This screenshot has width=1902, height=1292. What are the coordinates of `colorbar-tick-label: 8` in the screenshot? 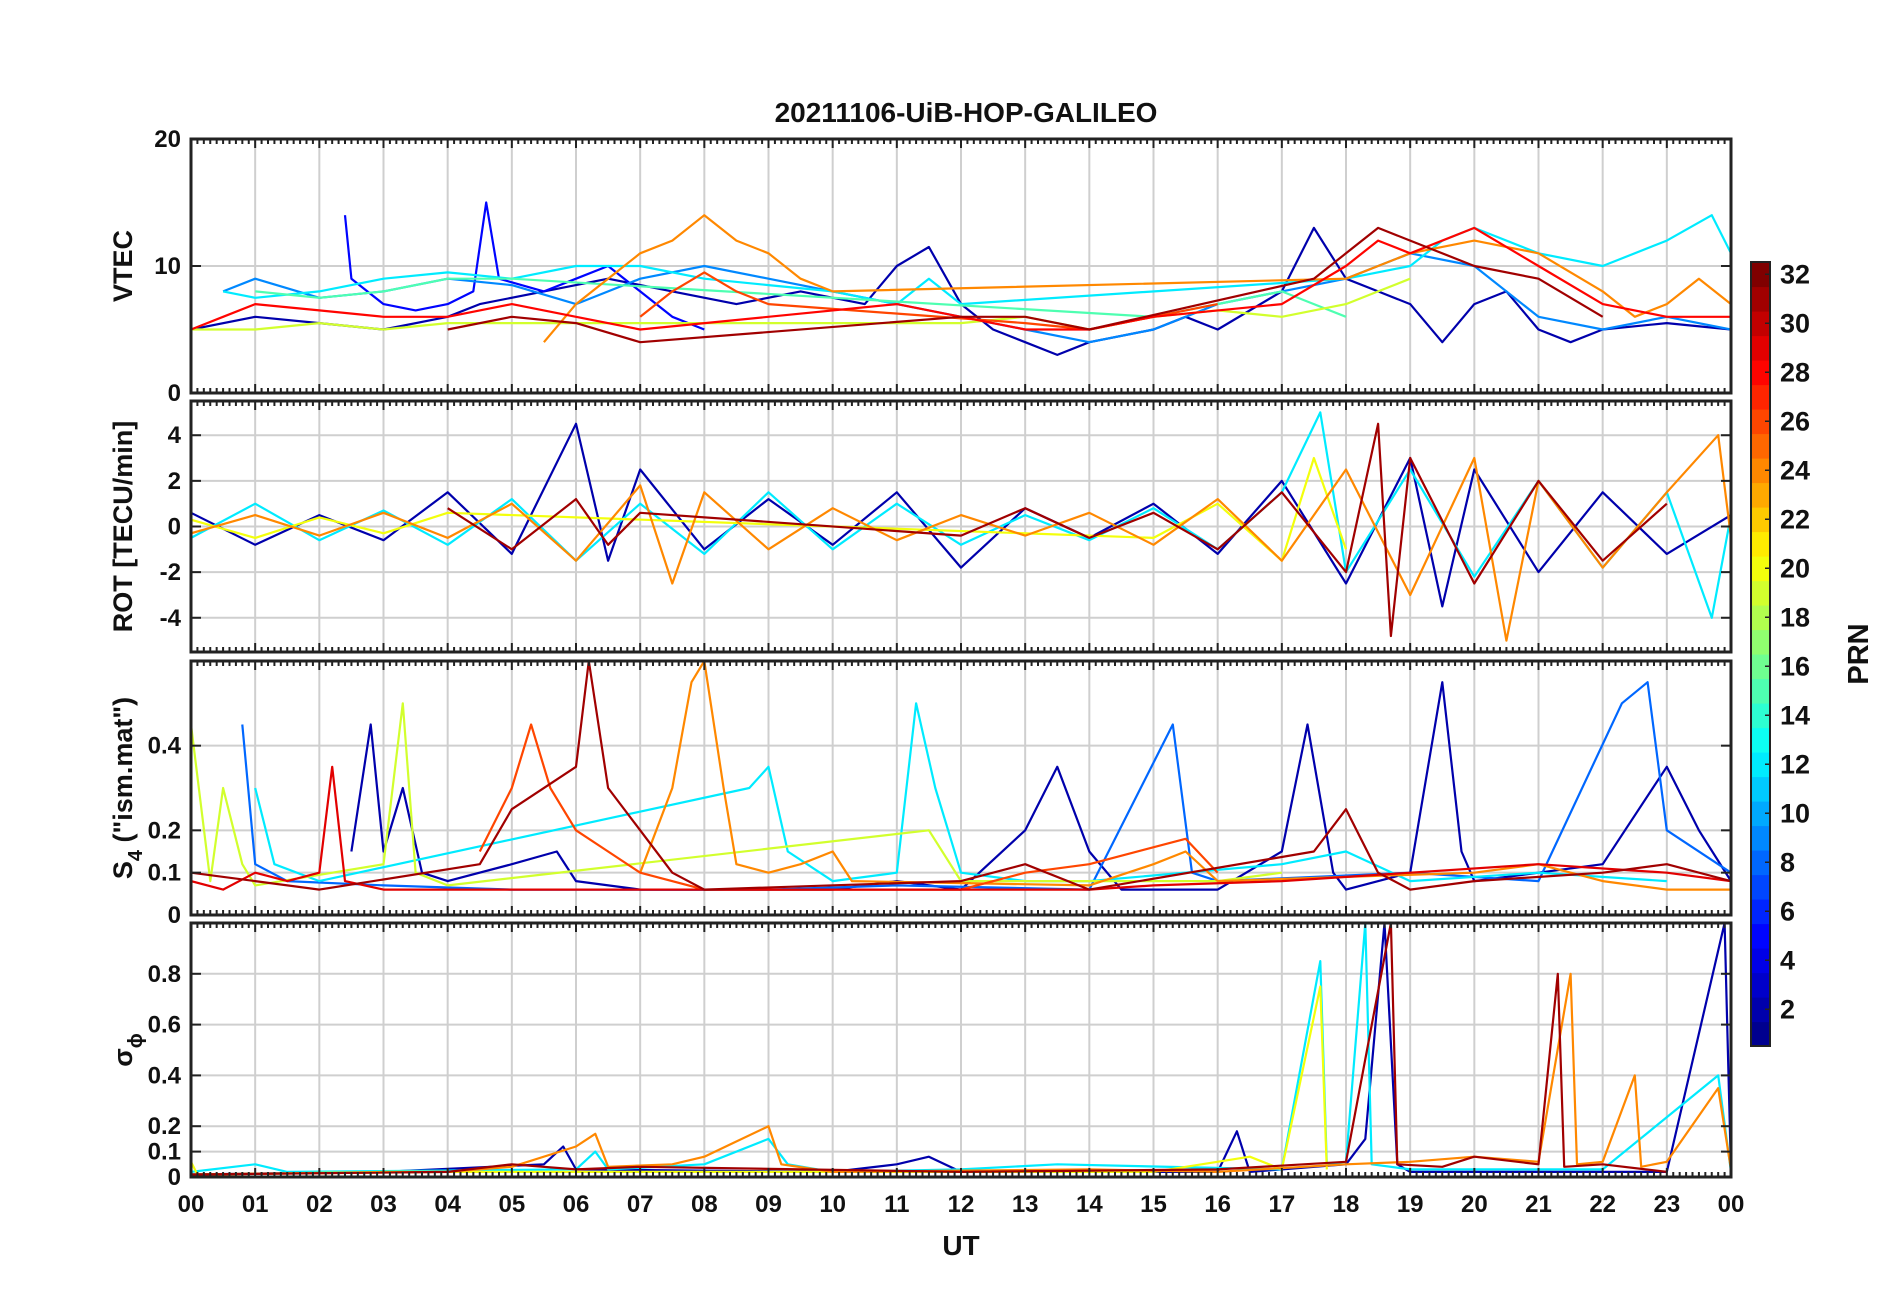 It's located at (1787, 862).